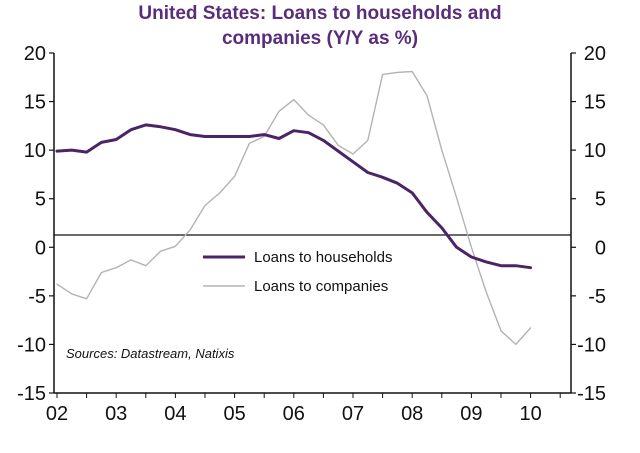 The height and width of the screenshot is (453, 640). I want to click on y-tick-label-right: 15, so click(595, 103).